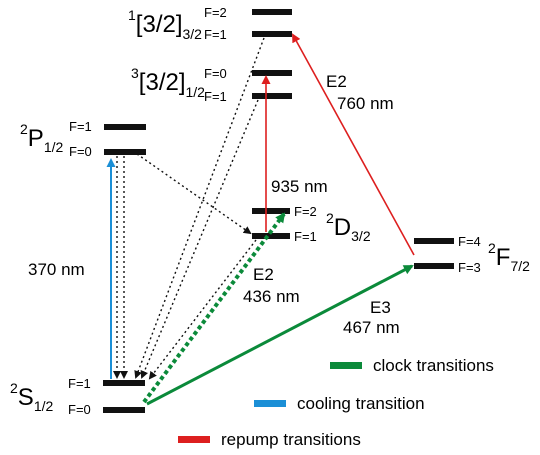 This screenshot has width=540, height=455. Describe the element at coordinates (165, 24) in the screenshot. I see `term-b32: 1[3/2]3/2` at that location.